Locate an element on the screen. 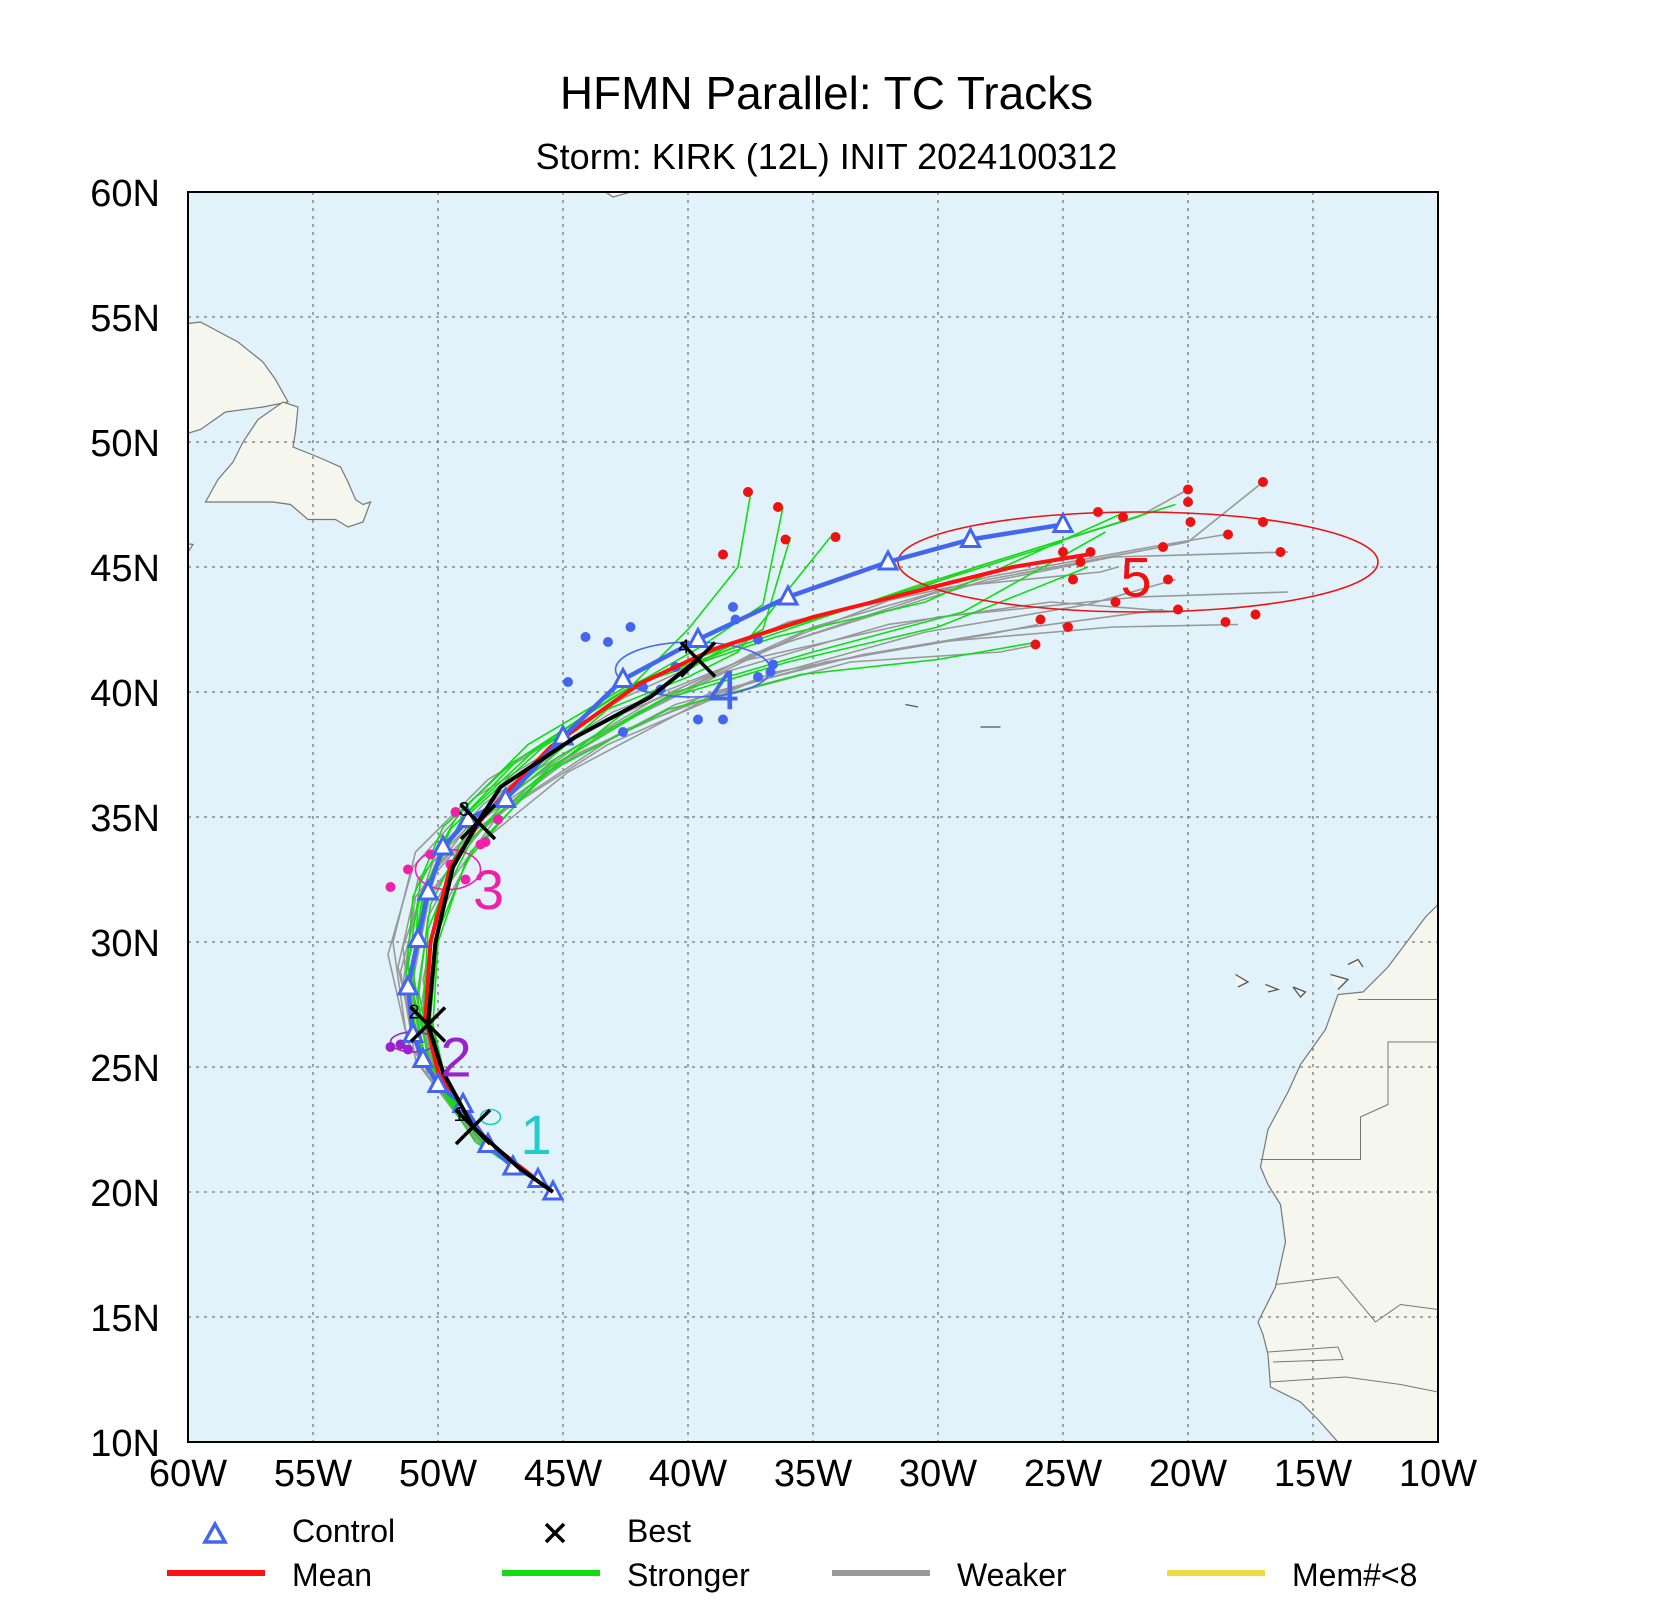 This screenshot has height=1600, width=1653. lat-tick-label: 25N is located at coordinates (125, 1069).